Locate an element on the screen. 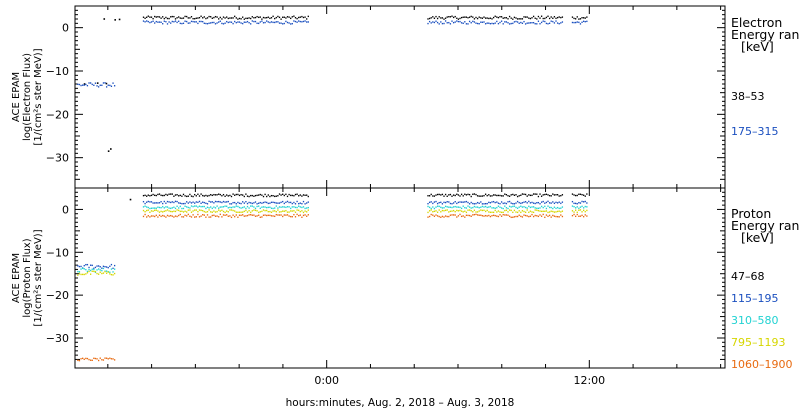  y-axis-title-line: log(Electron Flux) is located at coordinates (27, 97).